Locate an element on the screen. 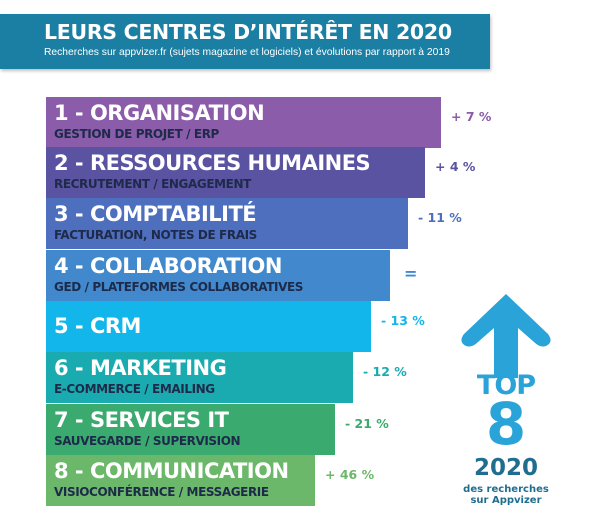  ranking-bar: 1 - ORGANISATION GESTION DE PROJET / ERP is located at coordinates (243, 122).